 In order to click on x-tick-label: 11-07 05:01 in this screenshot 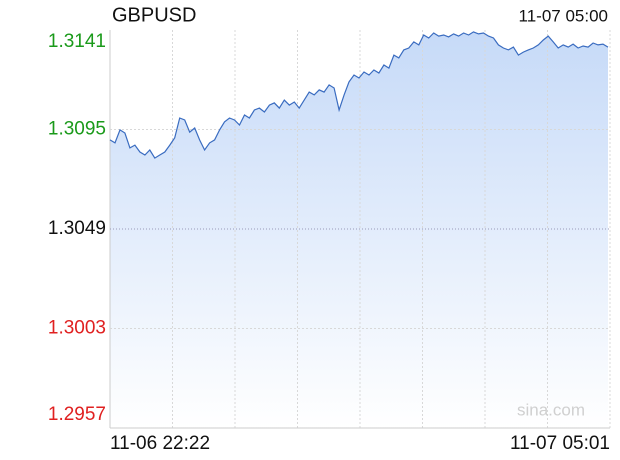, I will do `click(560, 443)`.